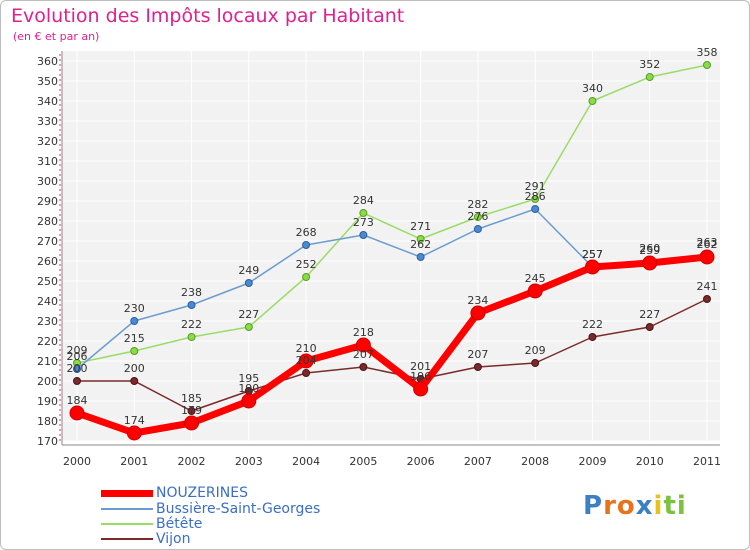 This screenshot has width=750, height=550. I want to click on data-label: 195, so click(248, 378).